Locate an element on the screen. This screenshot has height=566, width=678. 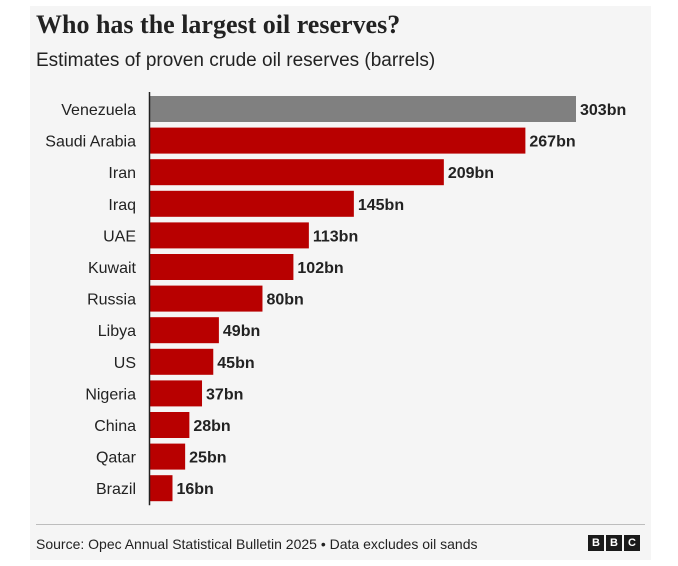
value-label: 303bn is located at coordinates (603, 110).